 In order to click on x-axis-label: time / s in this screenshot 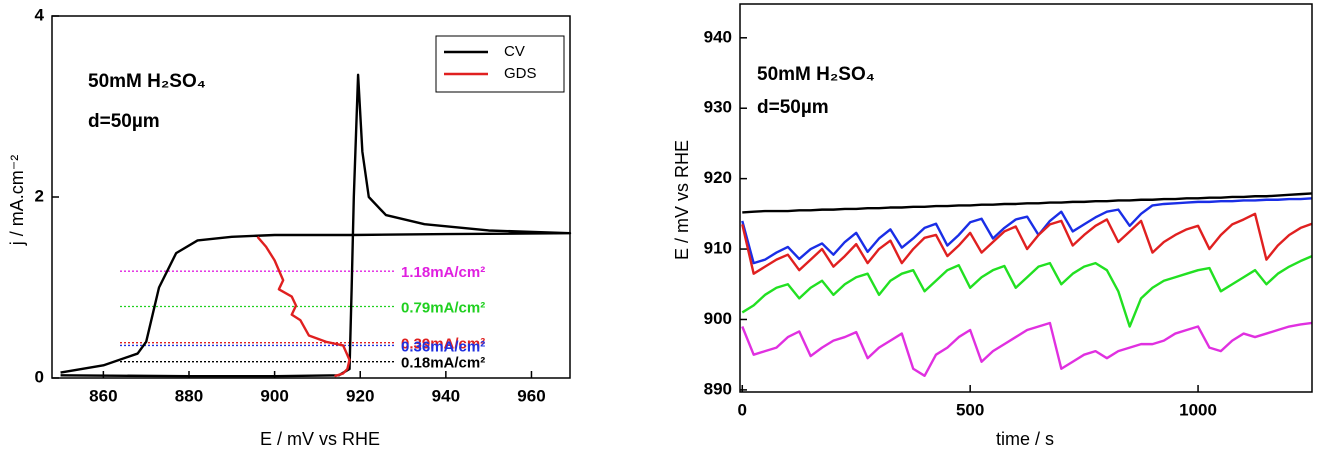, I will do `click(1025, 439)`.